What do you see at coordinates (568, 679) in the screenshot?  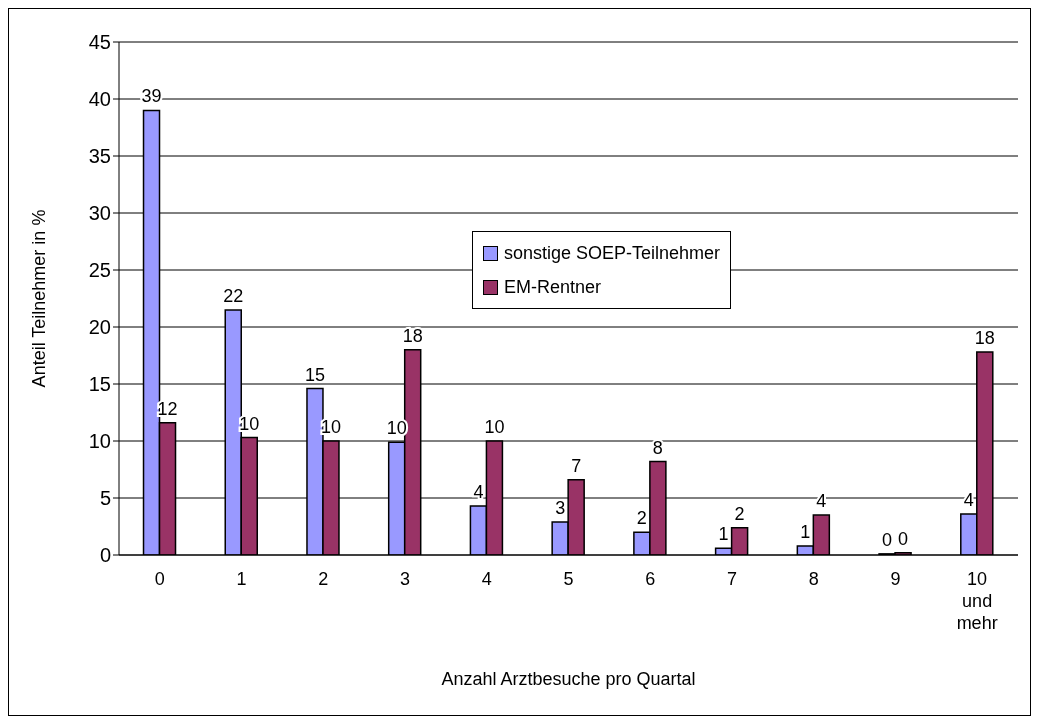 I see `x-axis-title: Anzahl Arztbesuche pro Quartal` at bounding box center [568, 679].